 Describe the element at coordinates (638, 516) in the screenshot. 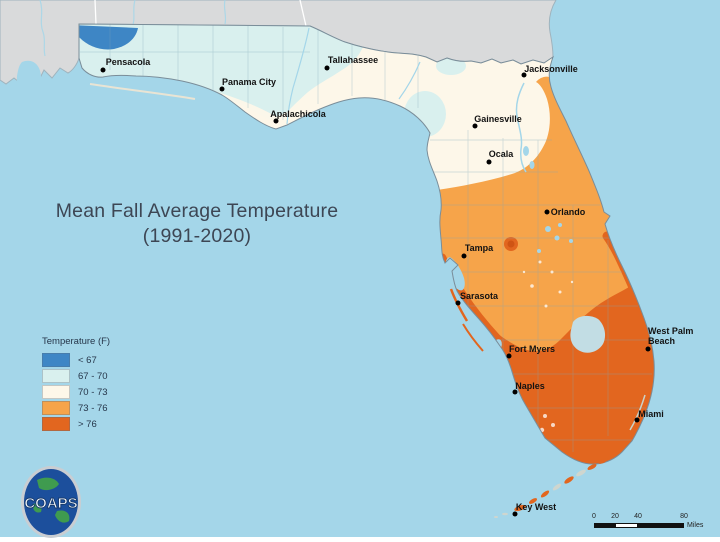

I see `scale-tick-40: 40` at that location.